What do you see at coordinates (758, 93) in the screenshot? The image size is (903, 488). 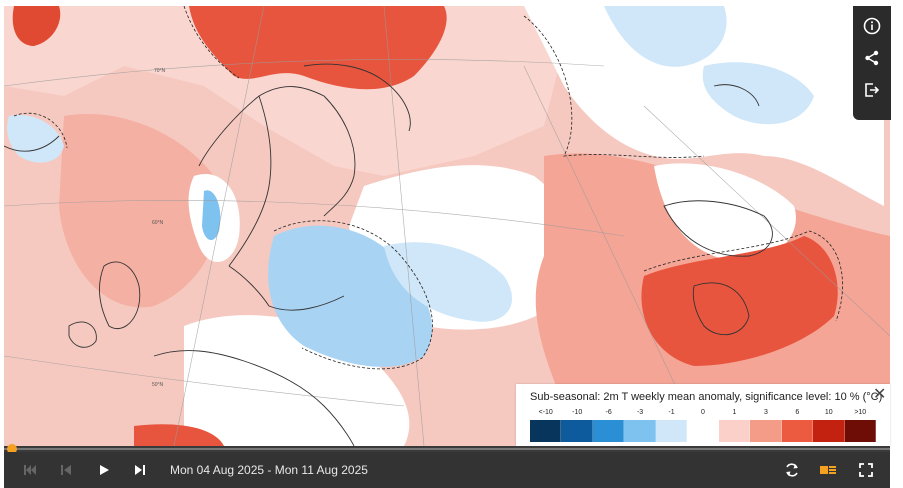 I see `anomaly-blue-siberia` at bounding box center [758, 93].